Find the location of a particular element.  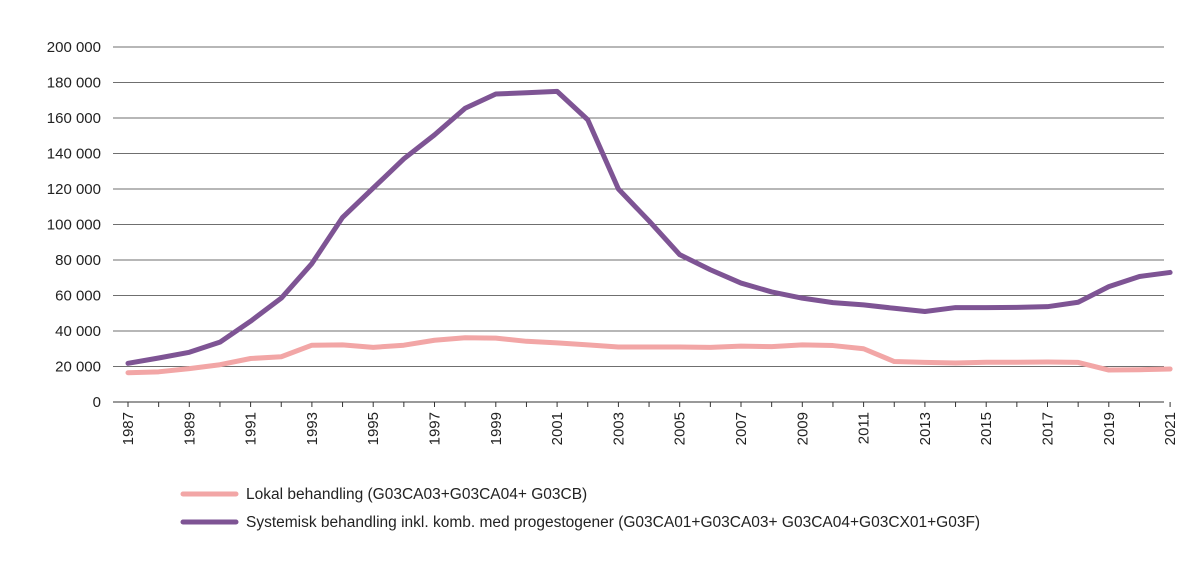

x-tick-label-2005: 2005 is located at coordinates (680, 428).